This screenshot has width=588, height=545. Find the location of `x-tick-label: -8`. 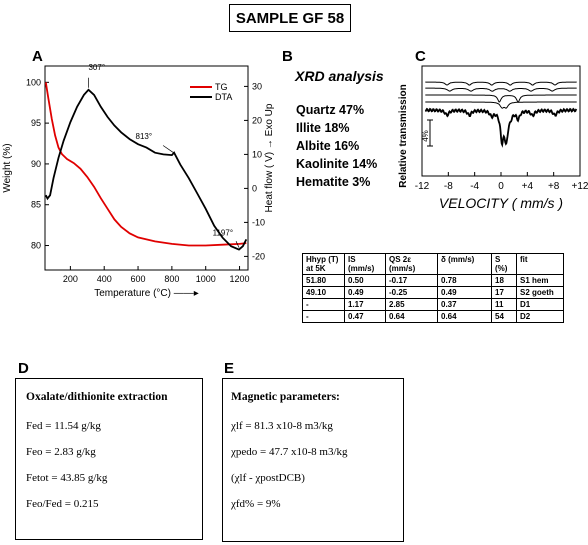

x-tick-label: -8 is located at coordinates (448, 186).